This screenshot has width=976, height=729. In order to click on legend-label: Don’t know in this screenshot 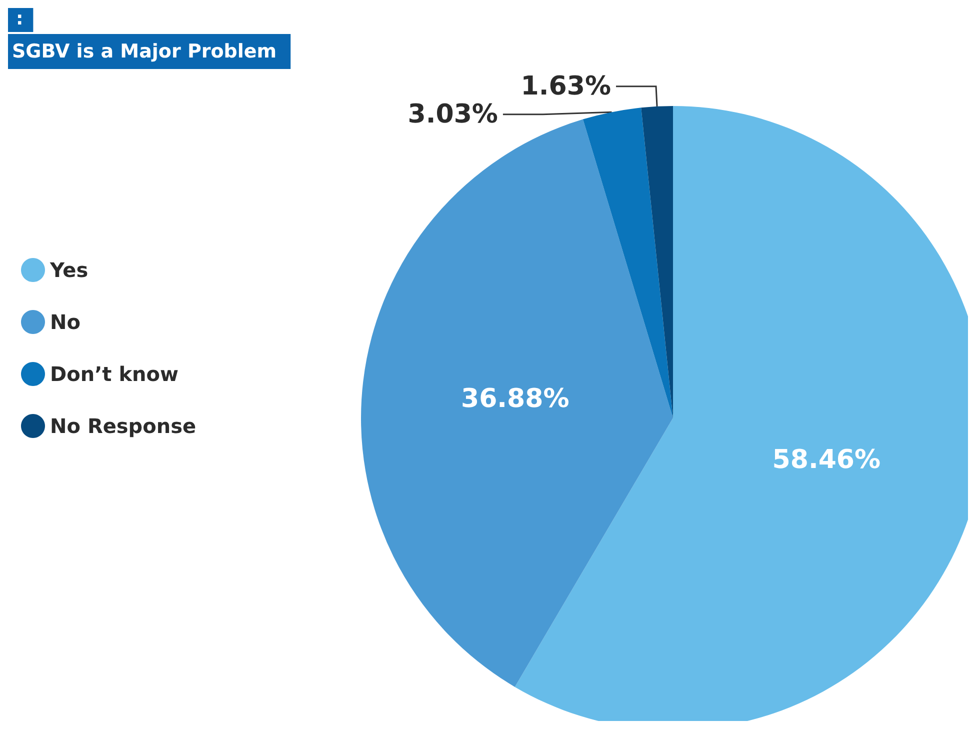, I will do `click(114, 374)`.